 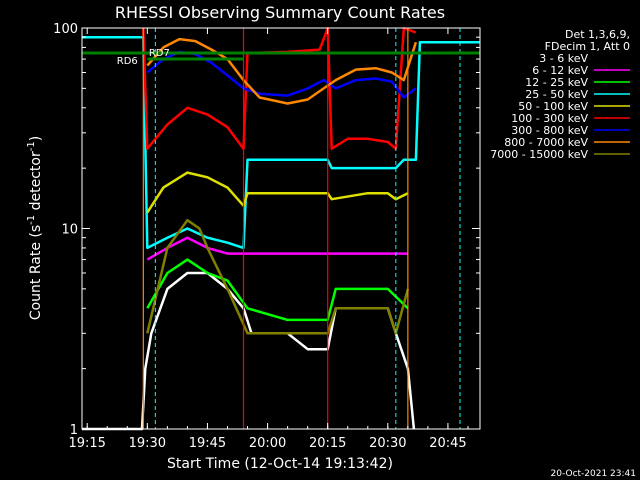 I want to click on legend-entry-label: 100 - 300 keV, so click(x=549, y=118).